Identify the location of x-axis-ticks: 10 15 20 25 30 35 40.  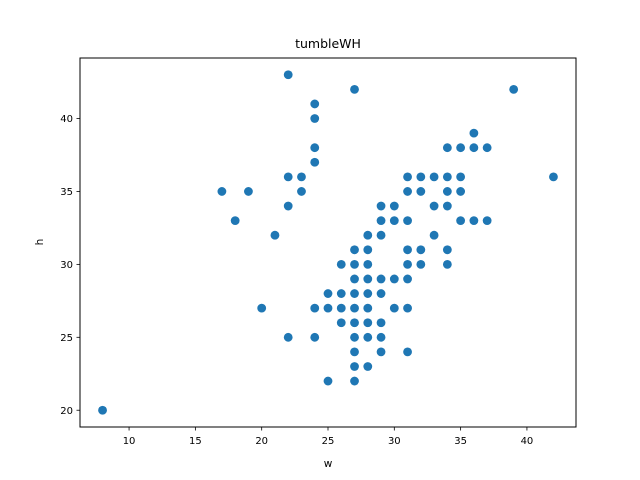
(328, 437).